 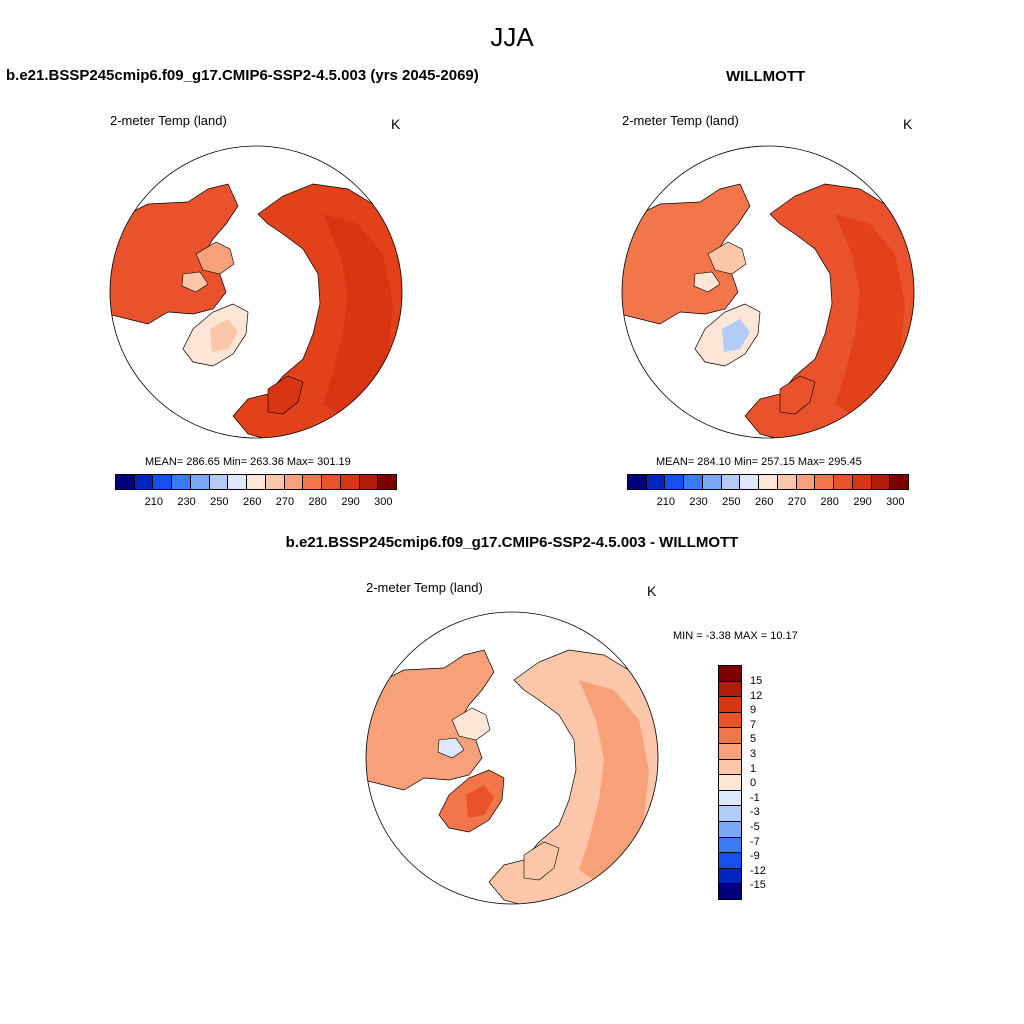 What do you see at coordinates (755, 797) in the screenshot?
I see `colorbar-tick-label: -1` at bounding box center [755, 797].